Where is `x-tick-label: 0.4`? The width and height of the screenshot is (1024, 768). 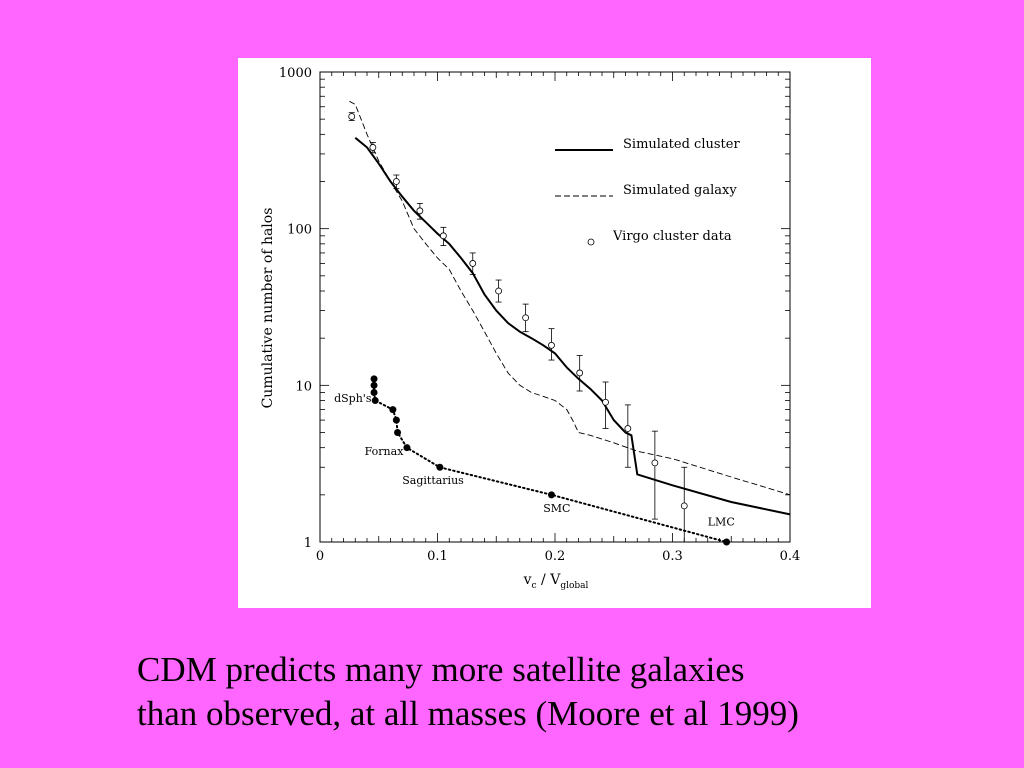
x-tick-label: 0.4 is located at coordinates (790, 556).